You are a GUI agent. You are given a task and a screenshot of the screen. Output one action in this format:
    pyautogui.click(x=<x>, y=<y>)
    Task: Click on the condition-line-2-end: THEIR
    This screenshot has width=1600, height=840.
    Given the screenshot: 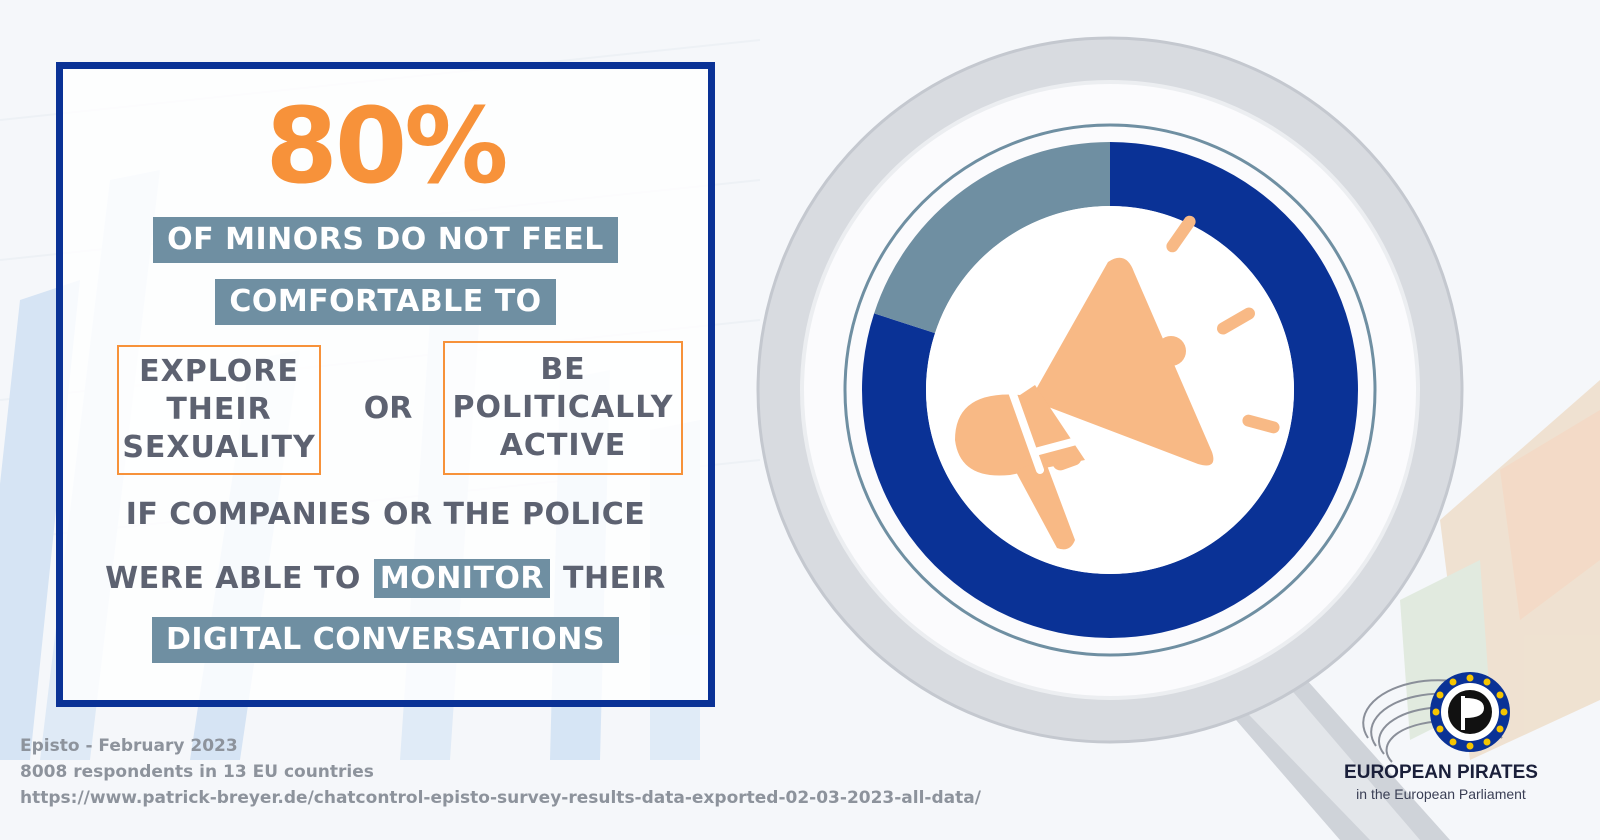 What is the action you would take?
    pyautogui.click(x=614, y=578)
    